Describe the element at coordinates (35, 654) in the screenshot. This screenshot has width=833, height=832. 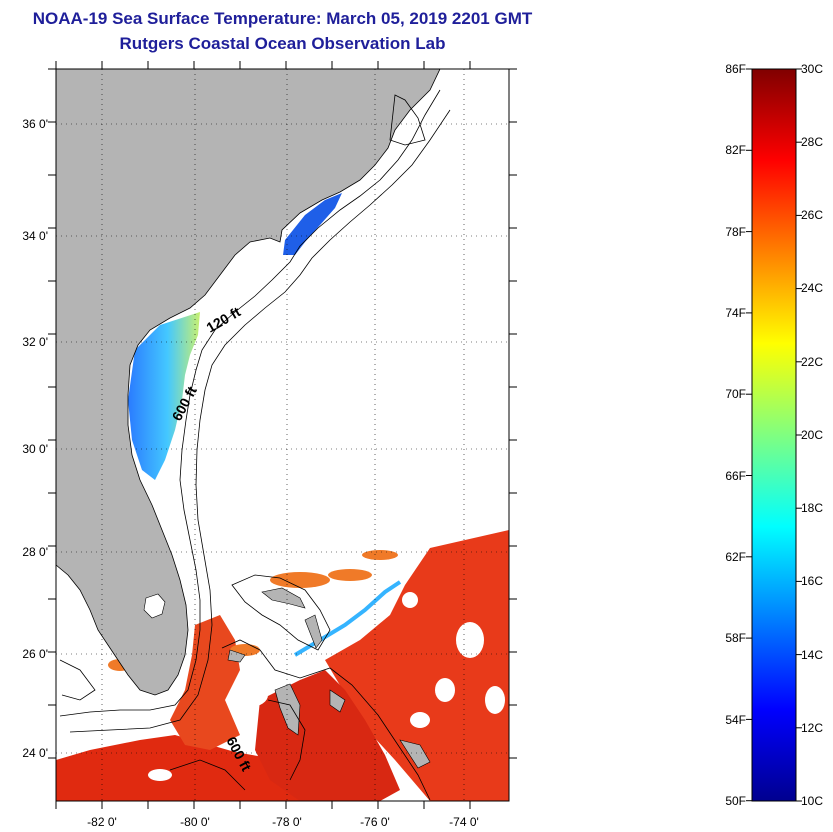
I see `lat-label: 26 0'` at that location.